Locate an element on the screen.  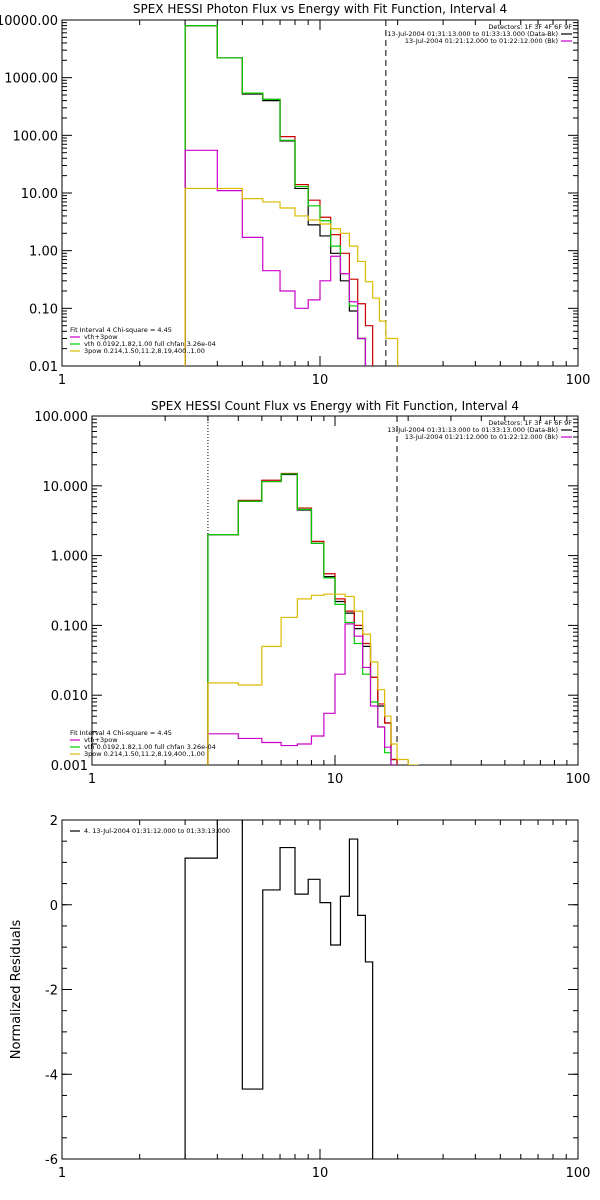
y-tick-label: 0 is located at coordinates (54, 906).